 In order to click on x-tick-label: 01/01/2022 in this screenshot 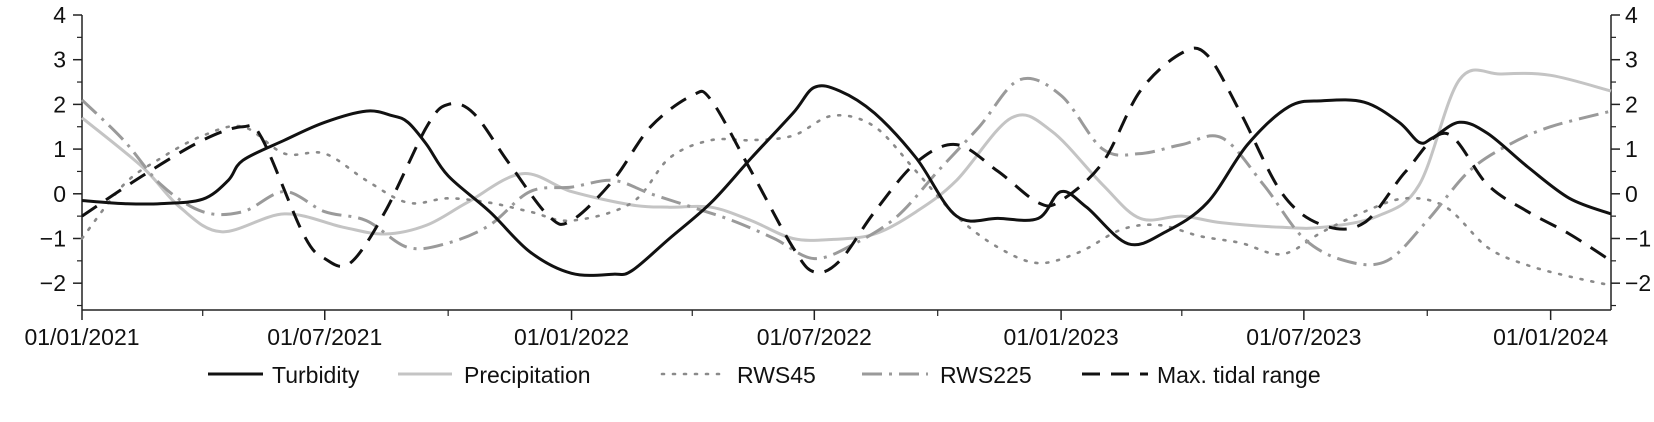, I will do `click(571, 337)`.